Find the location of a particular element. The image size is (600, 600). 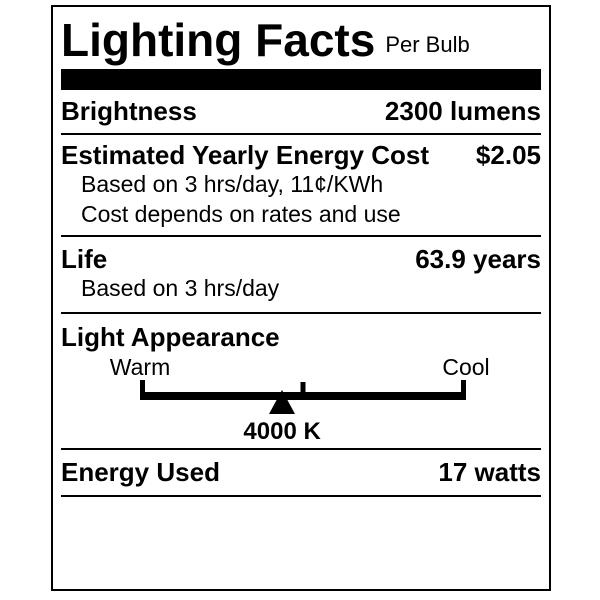

cool-label: Cool is located at coordinates (466, 367).